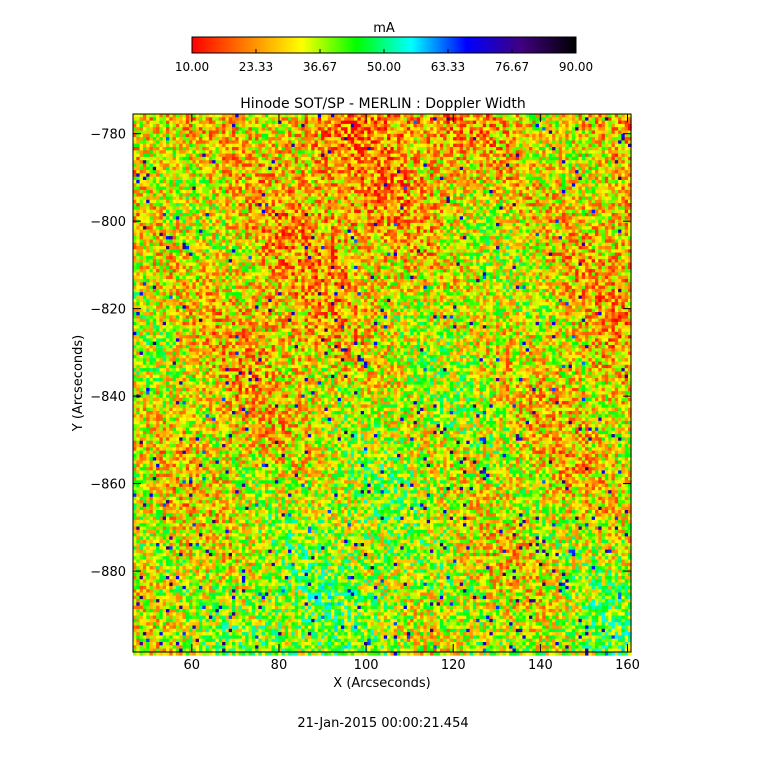 Image resolution: width=766 pixels, height=768 pixels. What do you see at coordinates (192, 665) in the screenshot?
I see `x-tick-label: 60` at bounding box center [192, 665].